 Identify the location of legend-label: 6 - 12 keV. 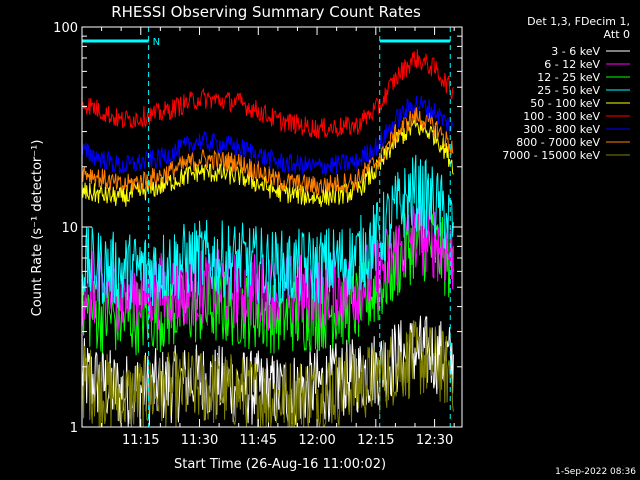
(572, 64).